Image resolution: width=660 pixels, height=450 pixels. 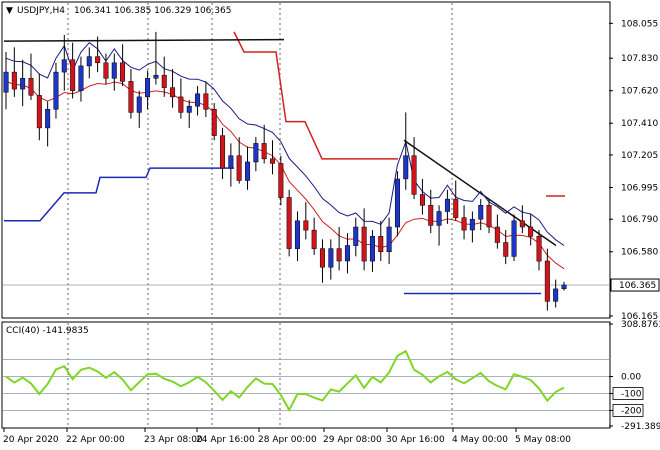 I want to click on price-tick-label: 107.410, so click(x=639, y=124).